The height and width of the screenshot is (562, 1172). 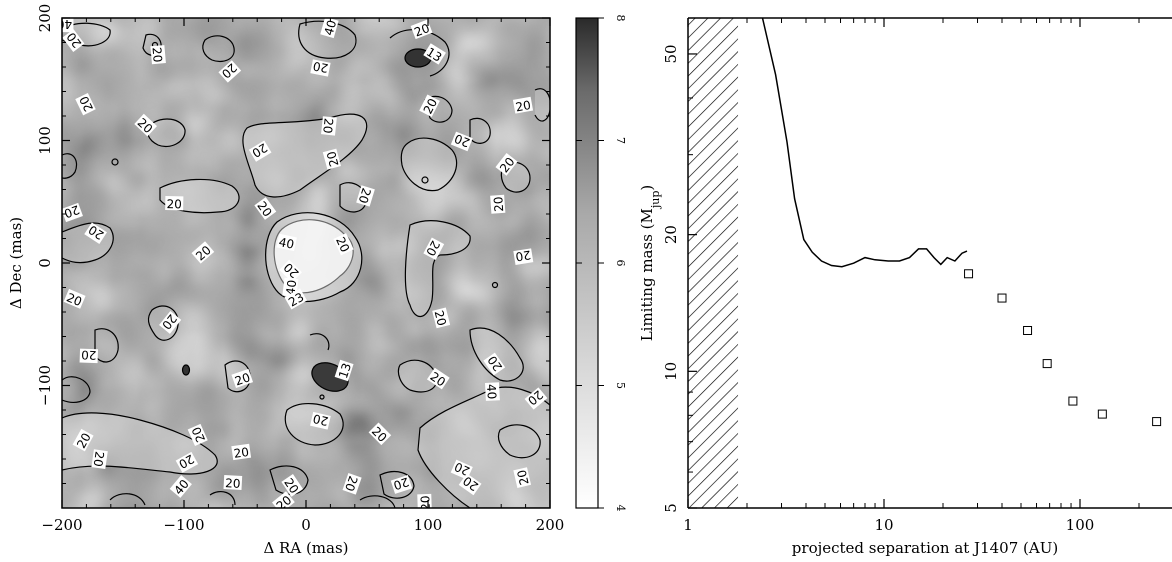 I want to click on contour-label: 40, so click(x=492, y=391).